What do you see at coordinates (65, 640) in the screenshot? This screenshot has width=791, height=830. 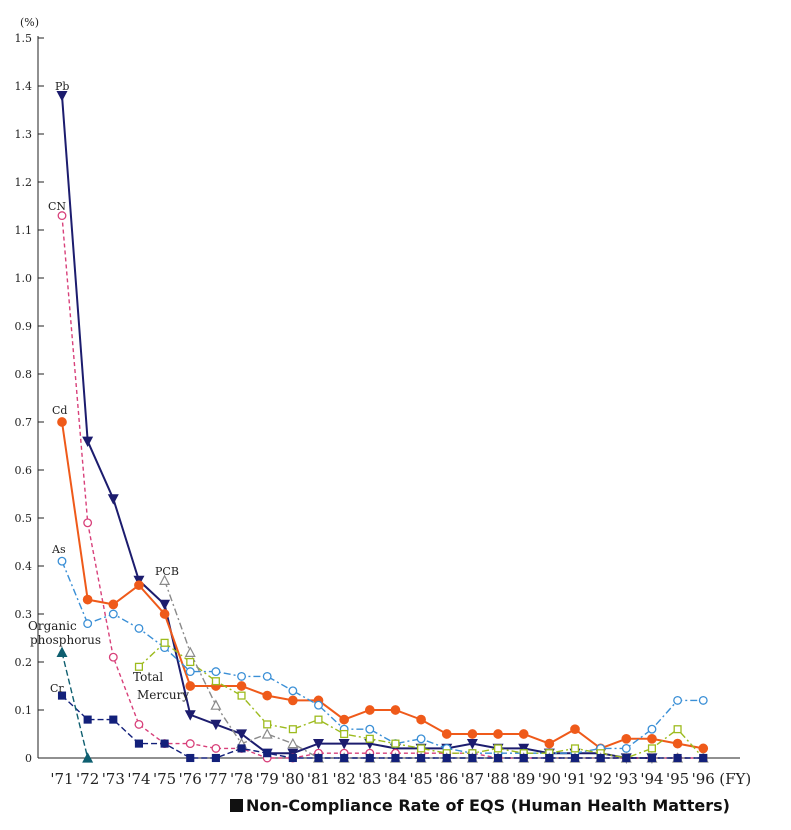 I see `series-label-organic-phosphorus-1: phosphorus` at bounding box center [65, 640].